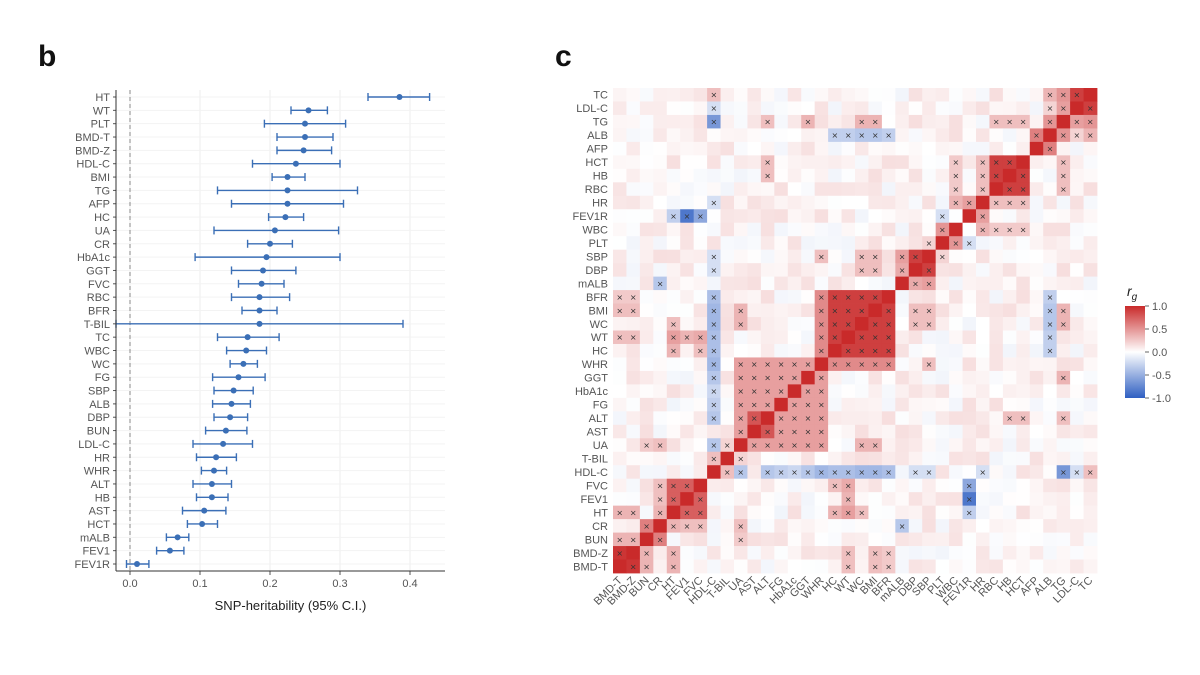 This screenshot has width=1200, height=675. Describe the element at coordinates (595, 230) in the screenshot. I see `heatmap-row-label-wbc: WBC` at that location.